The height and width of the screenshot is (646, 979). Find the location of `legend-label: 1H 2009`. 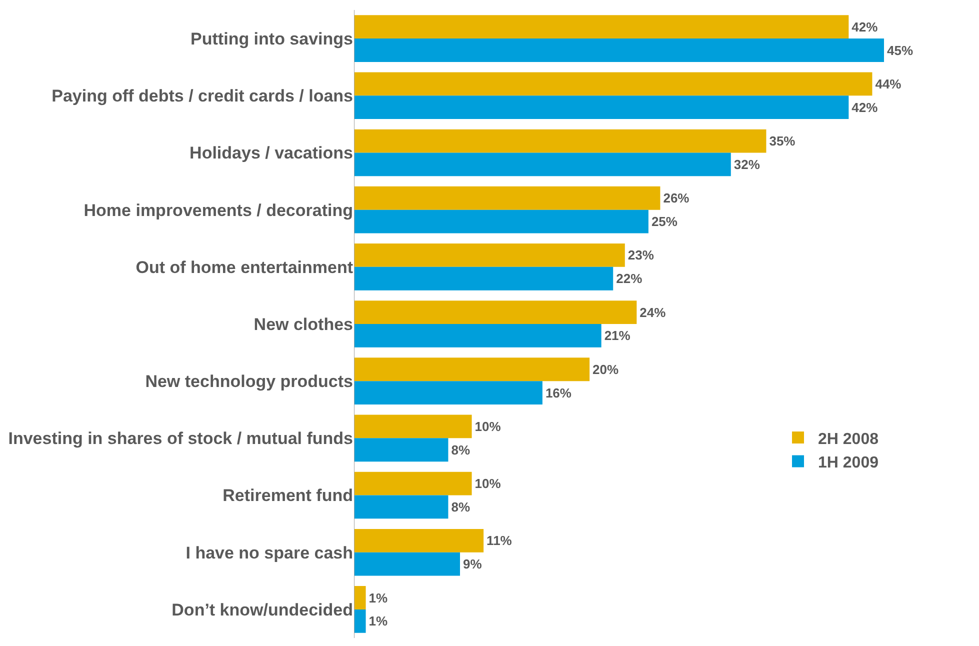

legend-label: 1H 2009 is located at coordinates (848, 463).